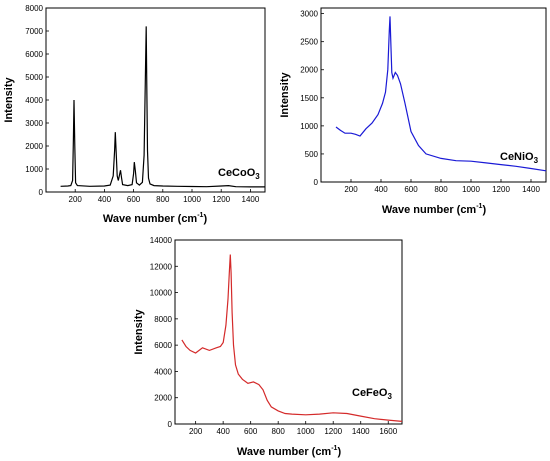  Describe the element at coordinates (161, 266) in the screenshot. I see `y-tick-label: 12000` at that location.